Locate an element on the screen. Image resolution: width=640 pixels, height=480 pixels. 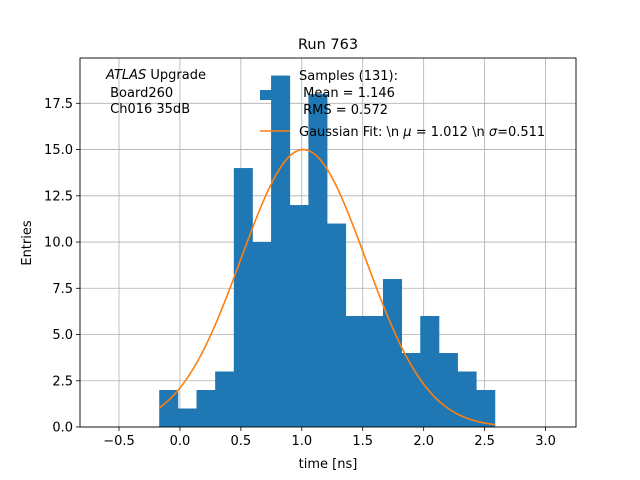
annotation-line-3: Ch016 35dB is located at coordinates (148, 109).